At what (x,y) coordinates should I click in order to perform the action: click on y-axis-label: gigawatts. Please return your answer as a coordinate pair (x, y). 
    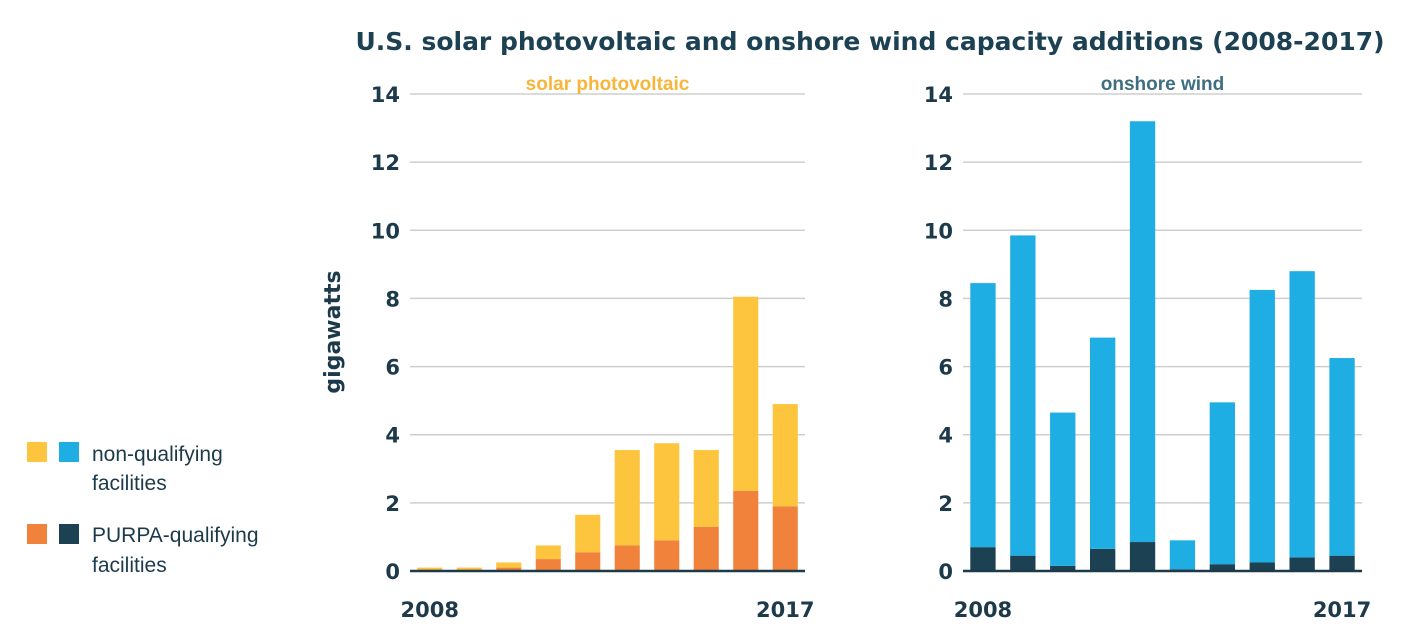
    Looking at the image, I should click on (333, 331).